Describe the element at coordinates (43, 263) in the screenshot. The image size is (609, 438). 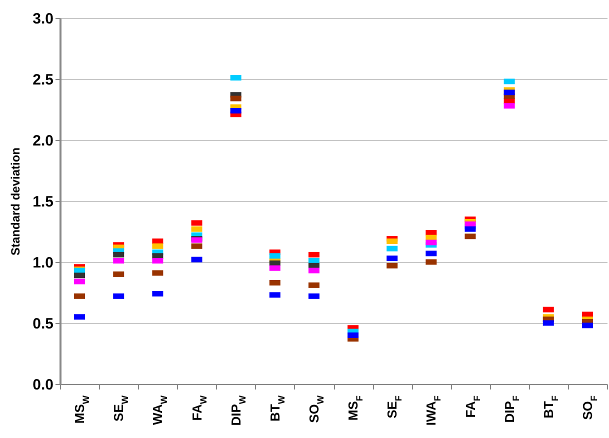
I see `y-tick-label: 1.0` at that location.